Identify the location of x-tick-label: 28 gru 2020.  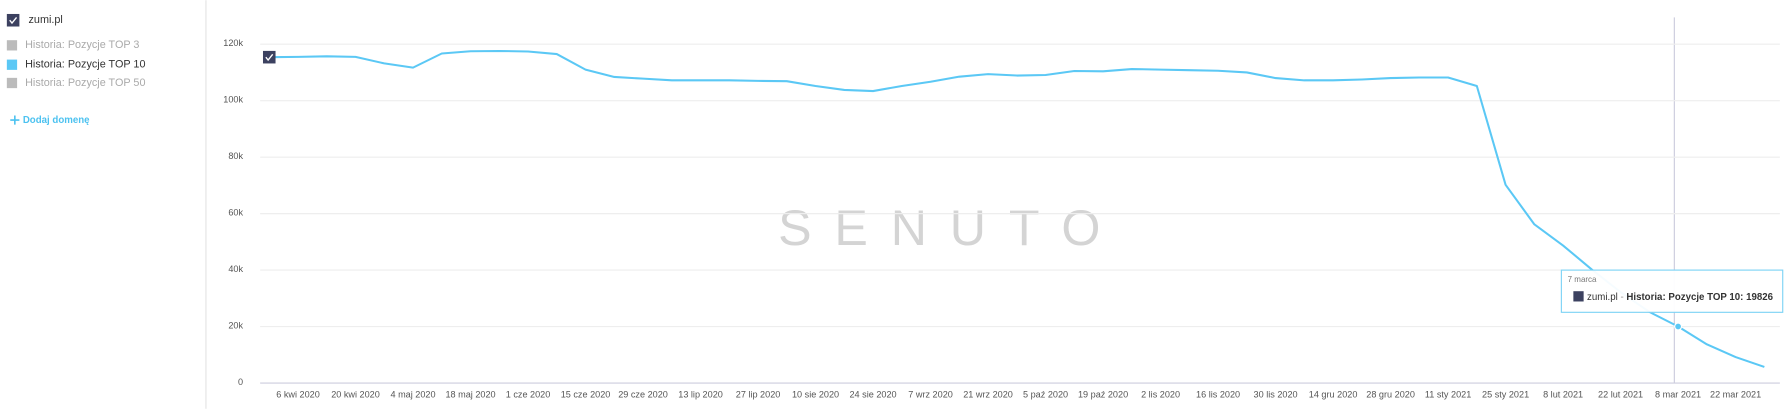
(1390, 394).